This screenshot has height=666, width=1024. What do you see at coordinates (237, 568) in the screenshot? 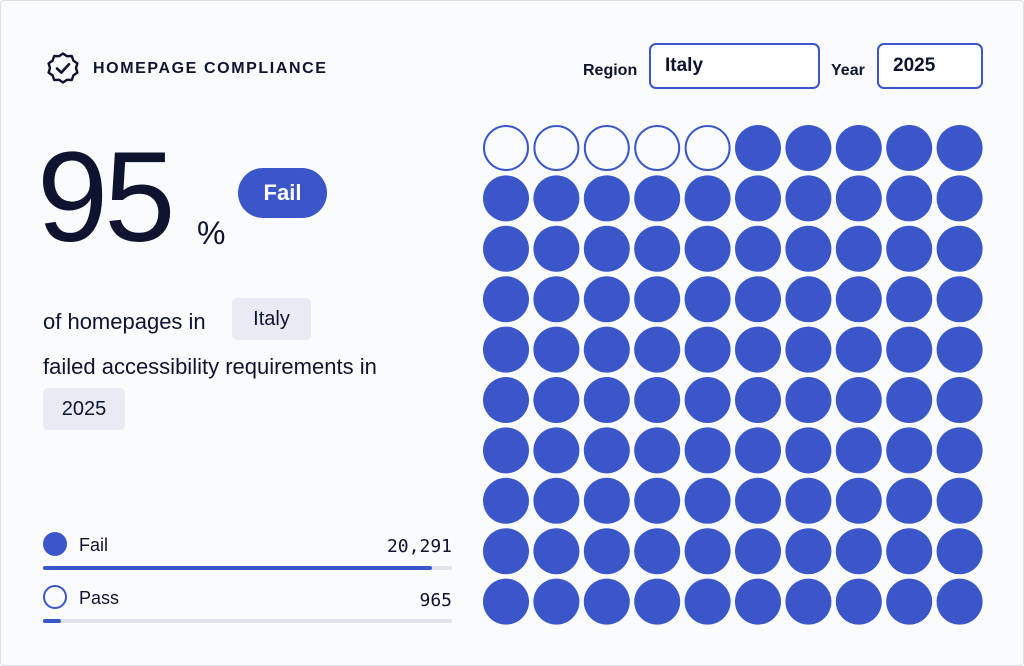
I see `fail-progress-fill` at bounding box center [237, 568].